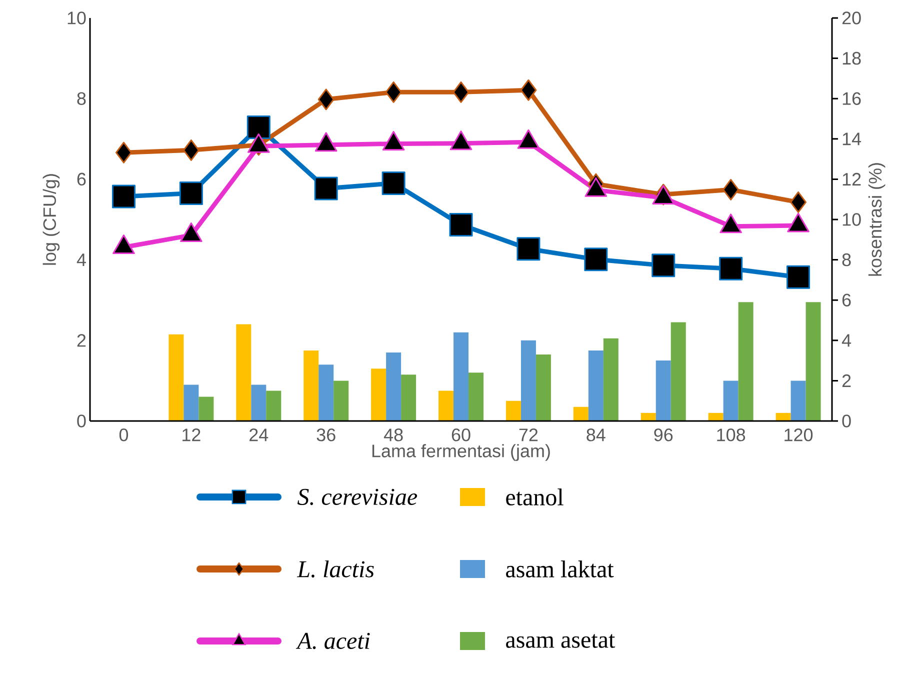 This screenshot has width=924, height=693. I want to click on y2-tick-label: 20, so click(851, 18).